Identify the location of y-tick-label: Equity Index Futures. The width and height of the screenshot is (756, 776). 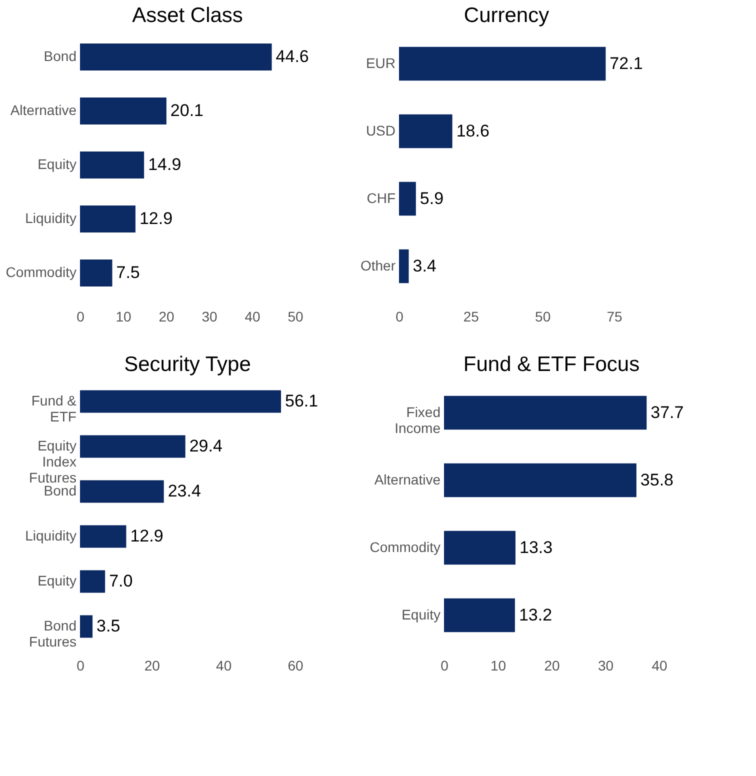
(52, 462).